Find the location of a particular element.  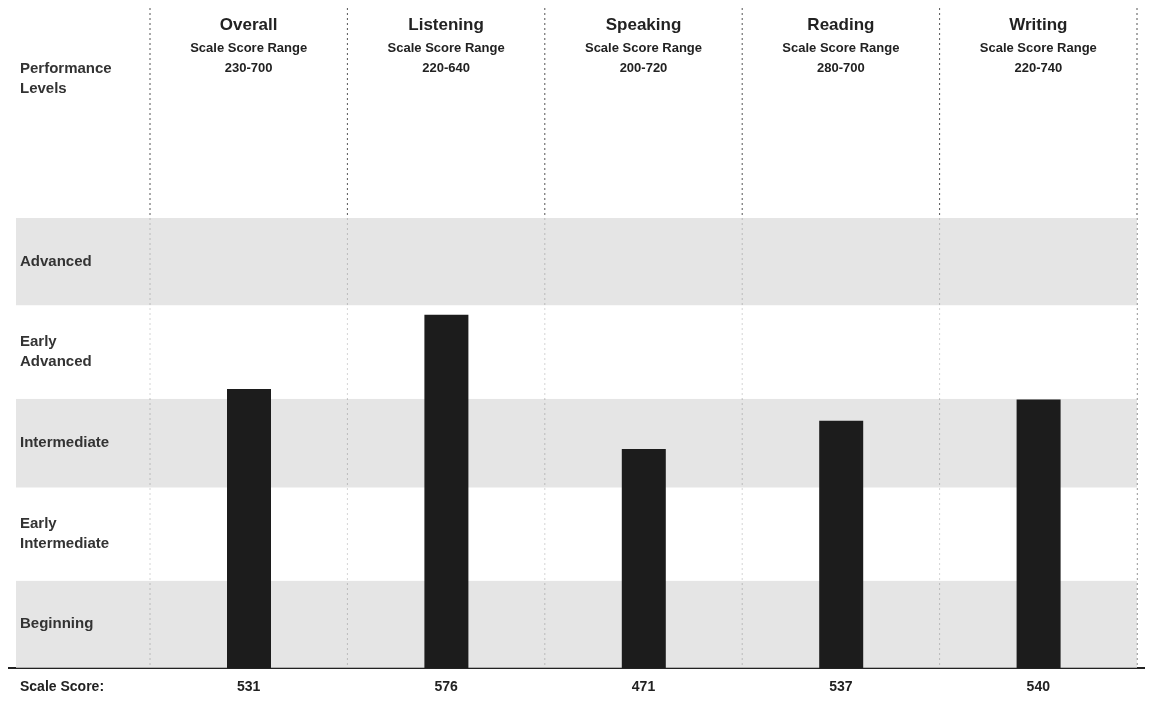

text: 576 is located at coordinates (446, 686).